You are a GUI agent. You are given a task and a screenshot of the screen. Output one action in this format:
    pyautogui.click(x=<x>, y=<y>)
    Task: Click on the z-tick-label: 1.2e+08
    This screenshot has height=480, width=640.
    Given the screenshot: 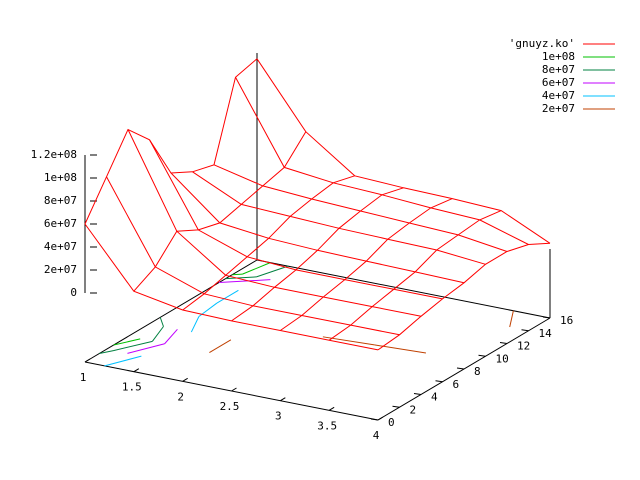 What is the action you would take?
    pyautogui.click(x=54, y=154)
    